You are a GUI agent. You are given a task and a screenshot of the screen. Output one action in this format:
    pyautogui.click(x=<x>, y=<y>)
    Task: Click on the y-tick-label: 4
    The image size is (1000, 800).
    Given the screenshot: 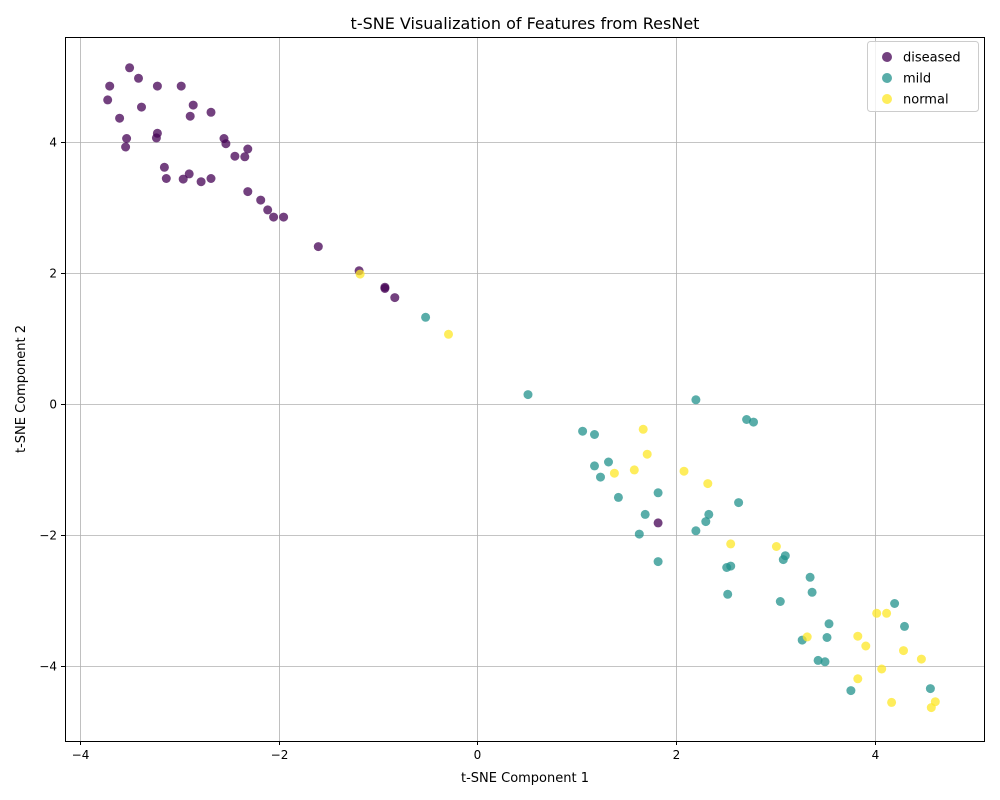 What is the action you would take?
    pyautogui.click(x=53, y=143)
    